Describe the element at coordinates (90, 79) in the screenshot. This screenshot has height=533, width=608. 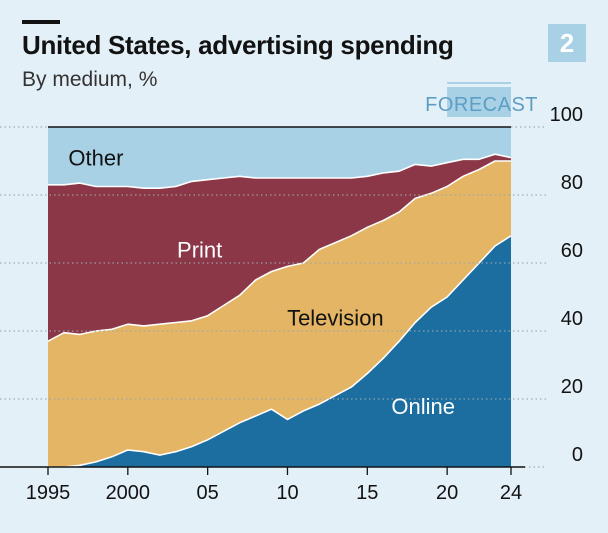
I see `chart-subtitle: By medium, %` at that location.